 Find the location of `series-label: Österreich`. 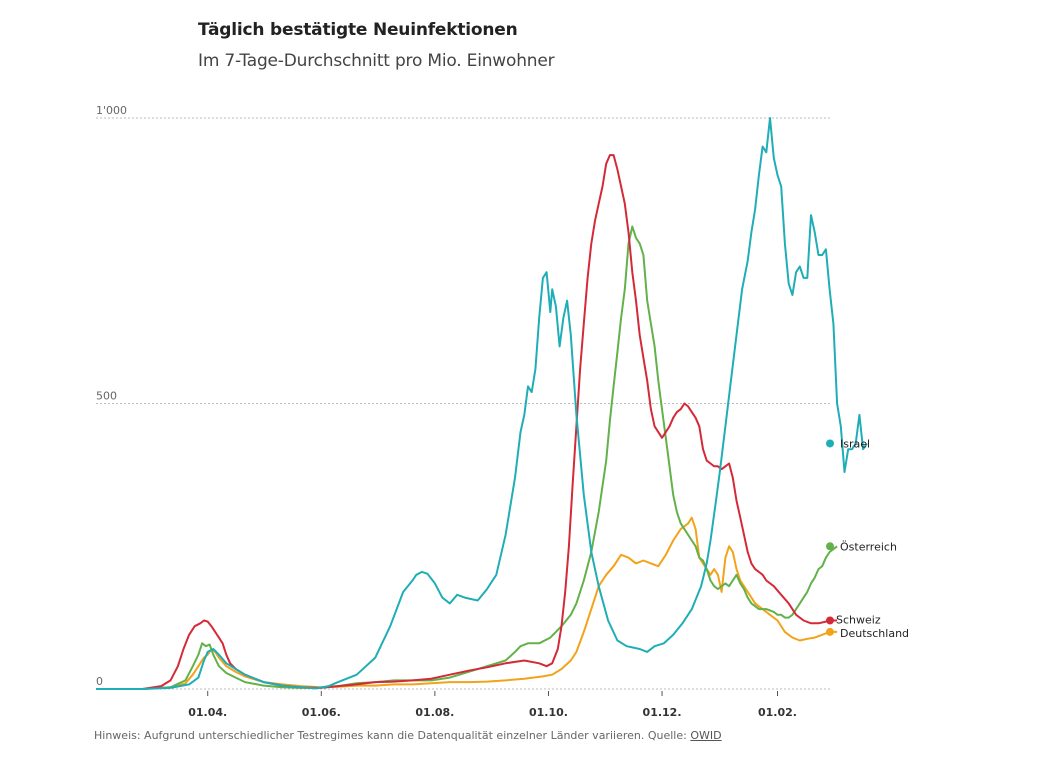

series-label: Österreich is located at coordinates (868, 546).